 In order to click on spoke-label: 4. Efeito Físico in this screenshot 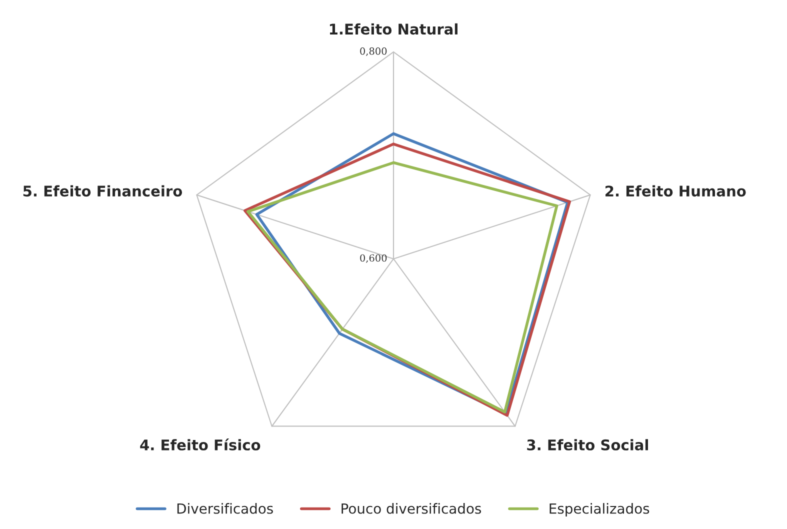, I will do `click(200, 444)`.